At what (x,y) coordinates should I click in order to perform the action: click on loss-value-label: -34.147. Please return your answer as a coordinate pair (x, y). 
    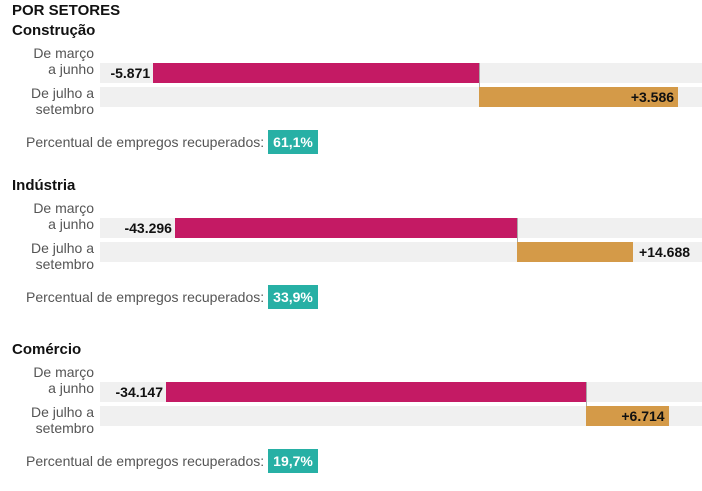
    Looking at the image, I should click on (139, 392).